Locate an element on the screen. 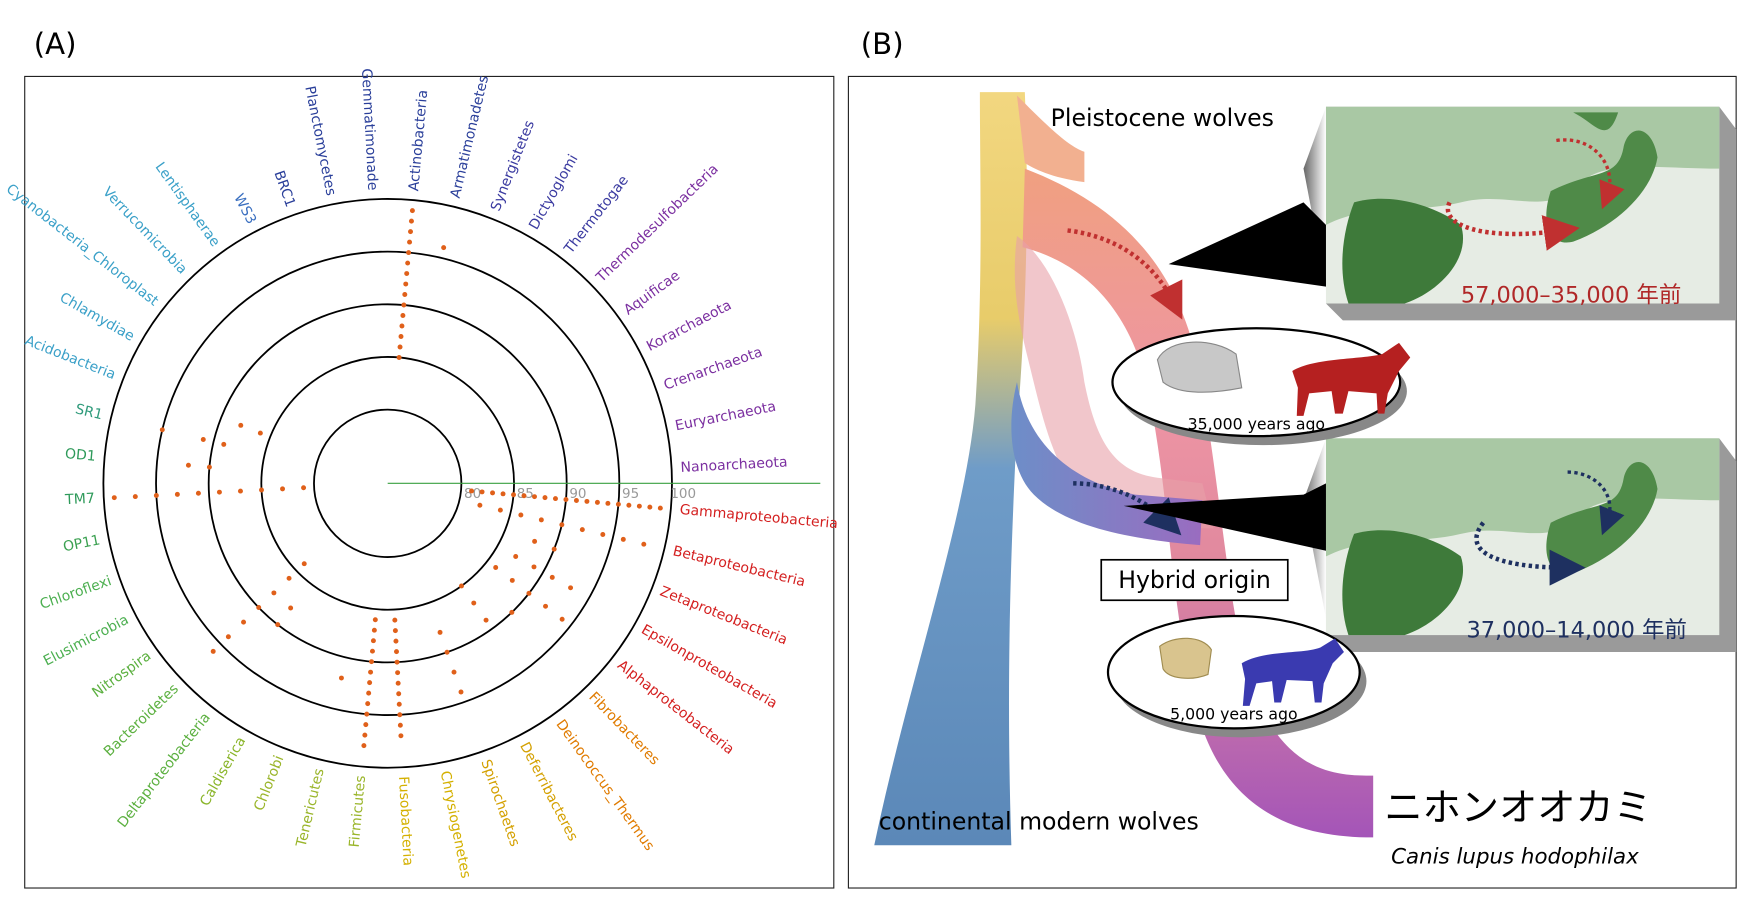 This screenshot has height=906, width=1753. taxon-label: Nanoarchaeota is located at coordinates (734, 465).